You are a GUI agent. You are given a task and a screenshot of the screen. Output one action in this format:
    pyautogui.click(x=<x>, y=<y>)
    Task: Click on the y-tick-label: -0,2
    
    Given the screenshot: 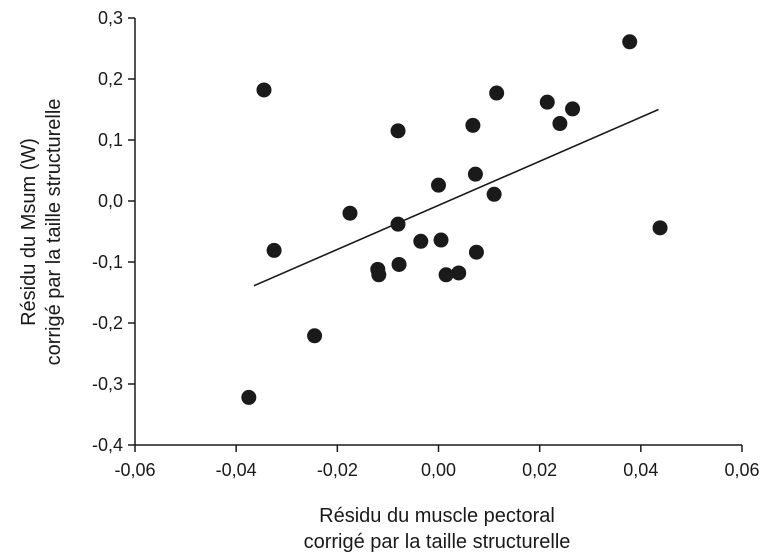 What is the action you would take?
    pyautogui.click(x=107, y=323)
    